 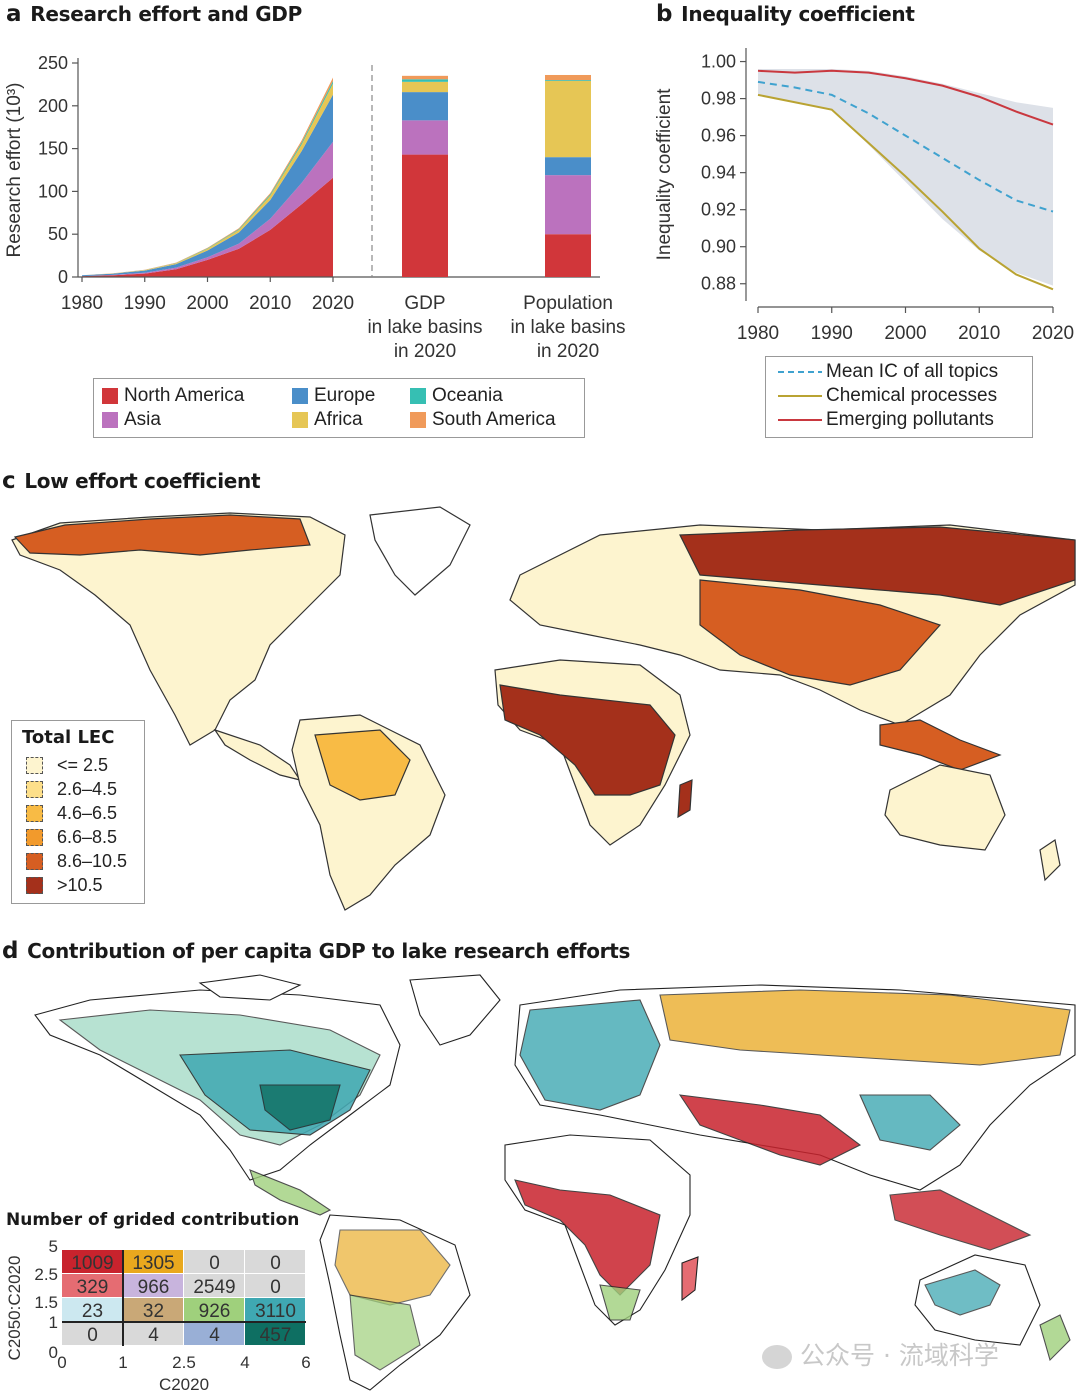 I want to click on legend-b-label: Chemical processes, so click(x=912, y=395).